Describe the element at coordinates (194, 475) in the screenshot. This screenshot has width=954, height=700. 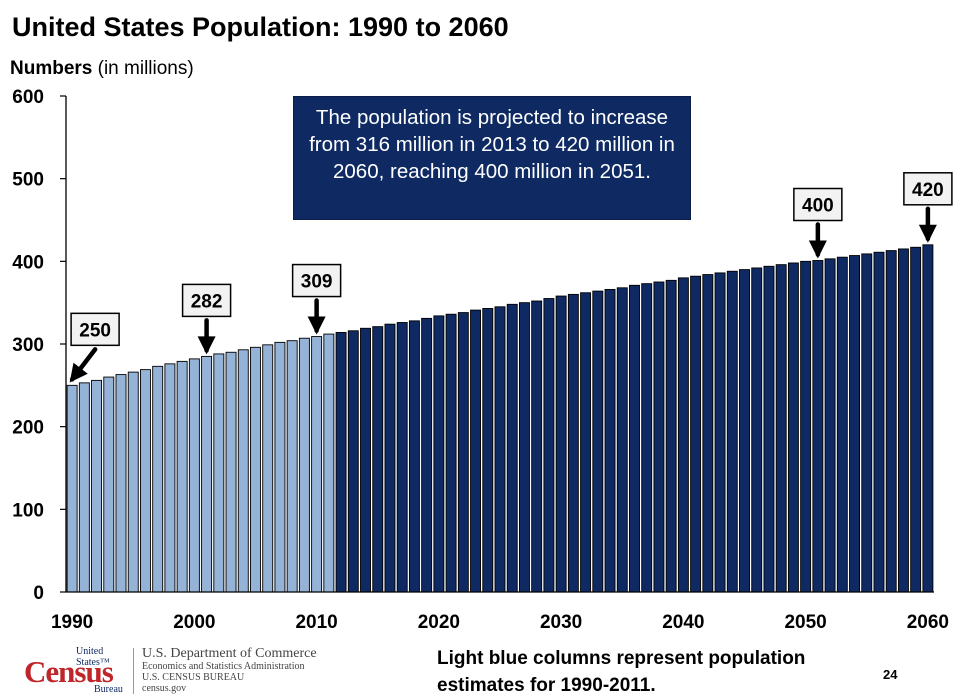
I see `bar-2000` at that location.